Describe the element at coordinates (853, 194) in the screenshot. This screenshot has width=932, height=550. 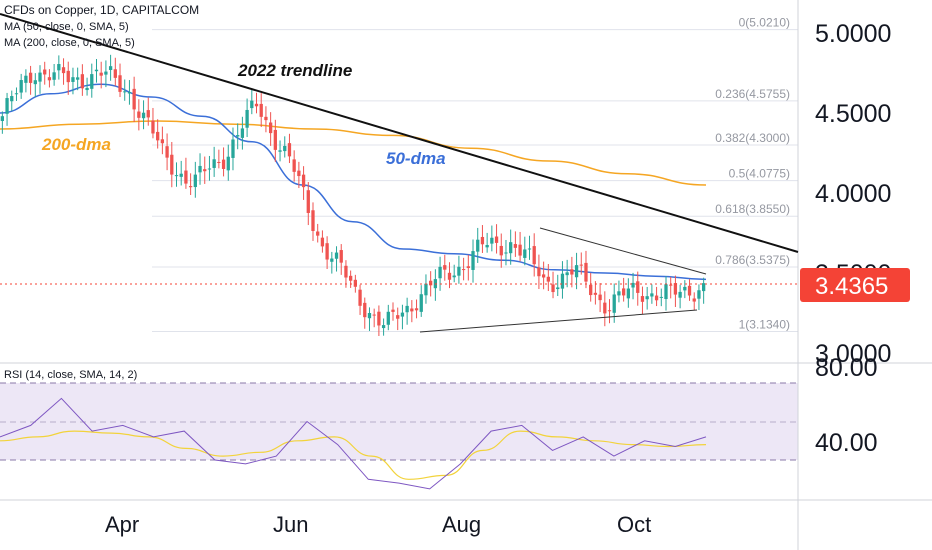
I see `price-tick-4: 4.0000` at that location.